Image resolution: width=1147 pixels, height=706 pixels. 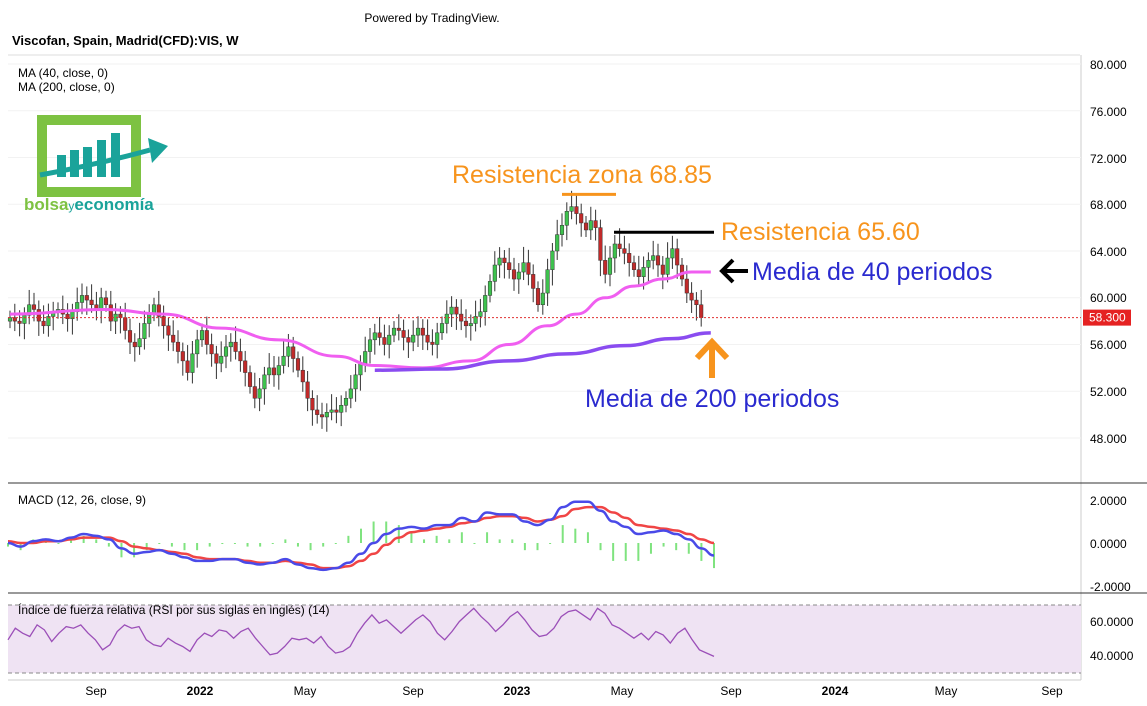 I want to click on ma40-annotation: Media de 40 periodos, so click(x=872, y=272).